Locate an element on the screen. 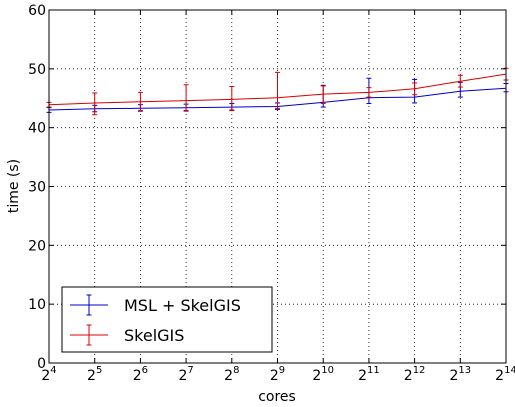 The height and width of the screenshot is (407, 515). y-tick-label: 0 is located at coordinates (41, 364).